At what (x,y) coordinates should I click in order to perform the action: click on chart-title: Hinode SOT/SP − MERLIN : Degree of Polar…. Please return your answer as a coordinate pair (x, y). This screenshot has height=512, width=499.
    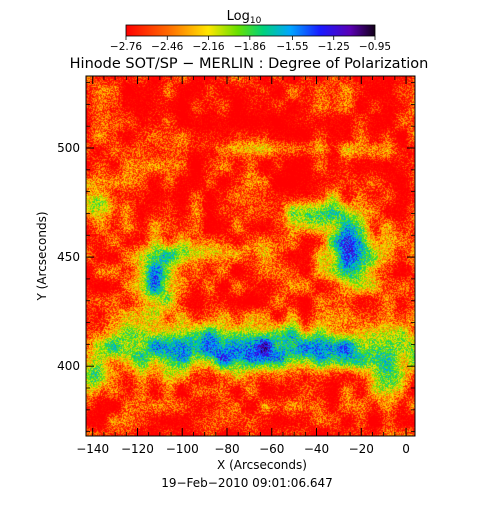
    Looking at the image, I should click on (249, 64).